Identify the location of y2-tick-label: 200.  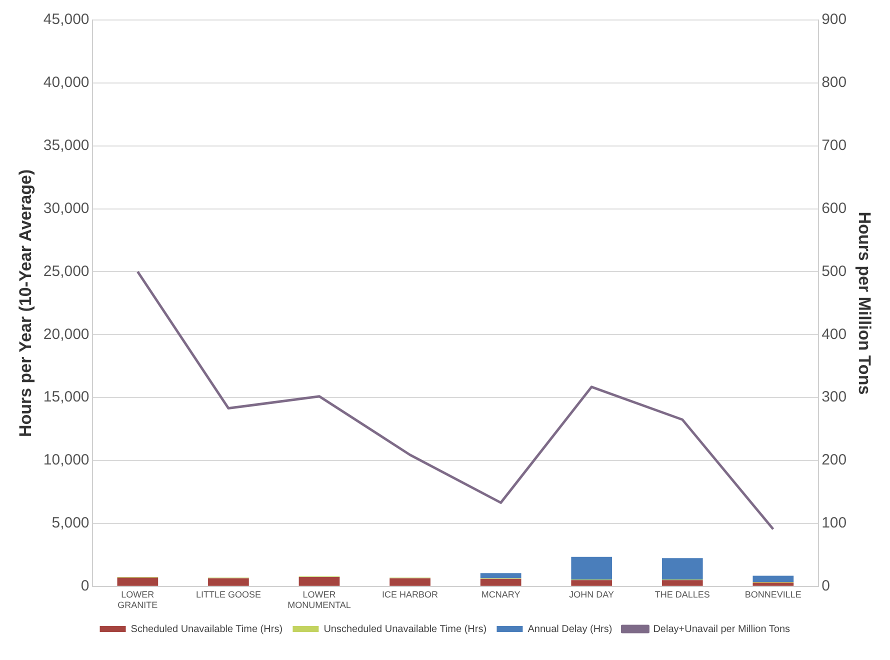
(834, 460).